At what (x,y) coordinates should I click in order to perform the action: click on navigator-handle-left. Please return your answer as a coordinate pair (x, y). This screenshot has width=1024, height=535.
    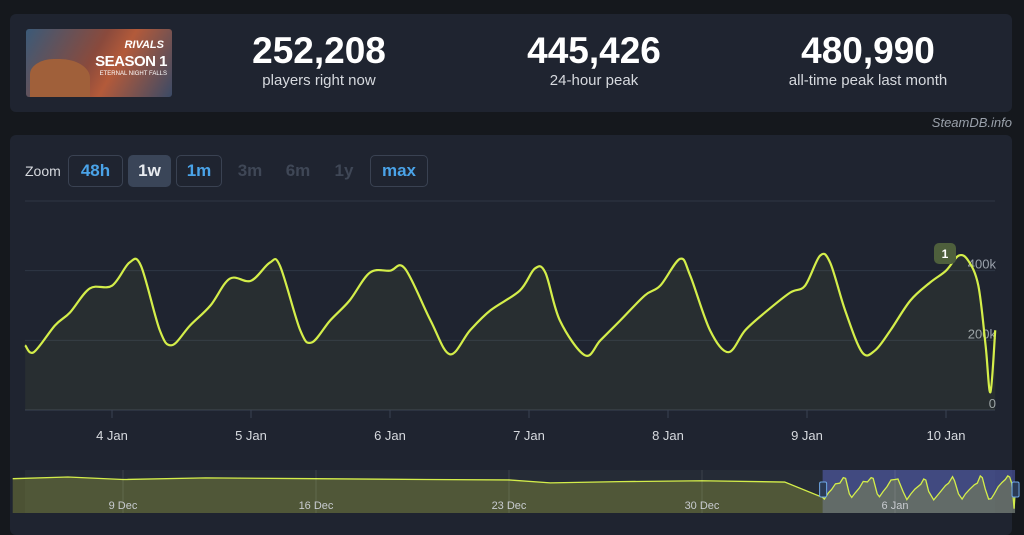
    Looking at the image, I should click on (823, 489).